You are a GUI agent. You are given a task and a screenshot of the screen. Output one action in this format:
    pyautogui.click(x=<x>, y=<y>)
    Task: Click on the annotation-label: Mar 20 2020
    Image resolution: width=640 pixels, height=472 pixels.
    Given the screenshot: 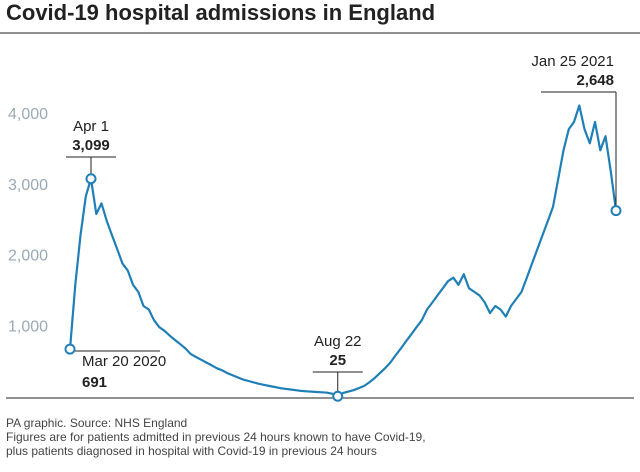 What is the action you would take?
    pyautogui.click(x=124, y=361)
    